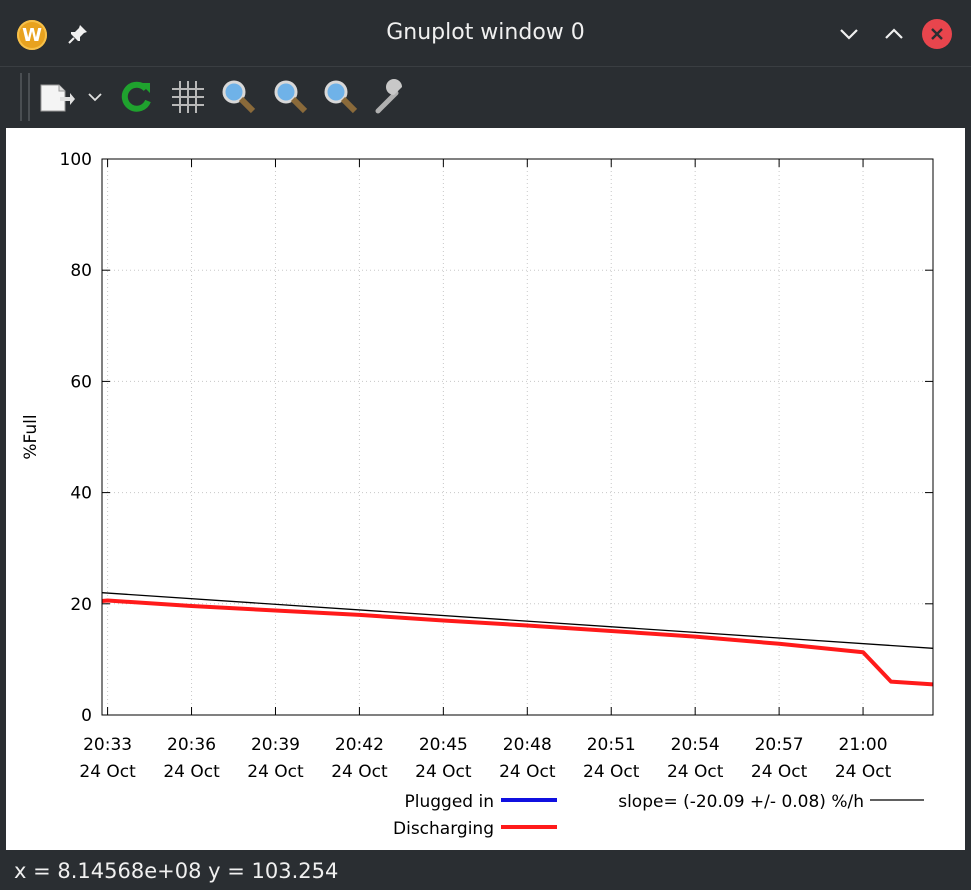 This screenshot has height=890, width=971. What do you see at coordinates (443, 829) in the screenshot?
I see `legend-label-discharging: Discharging` at bounding box center [443, 829].